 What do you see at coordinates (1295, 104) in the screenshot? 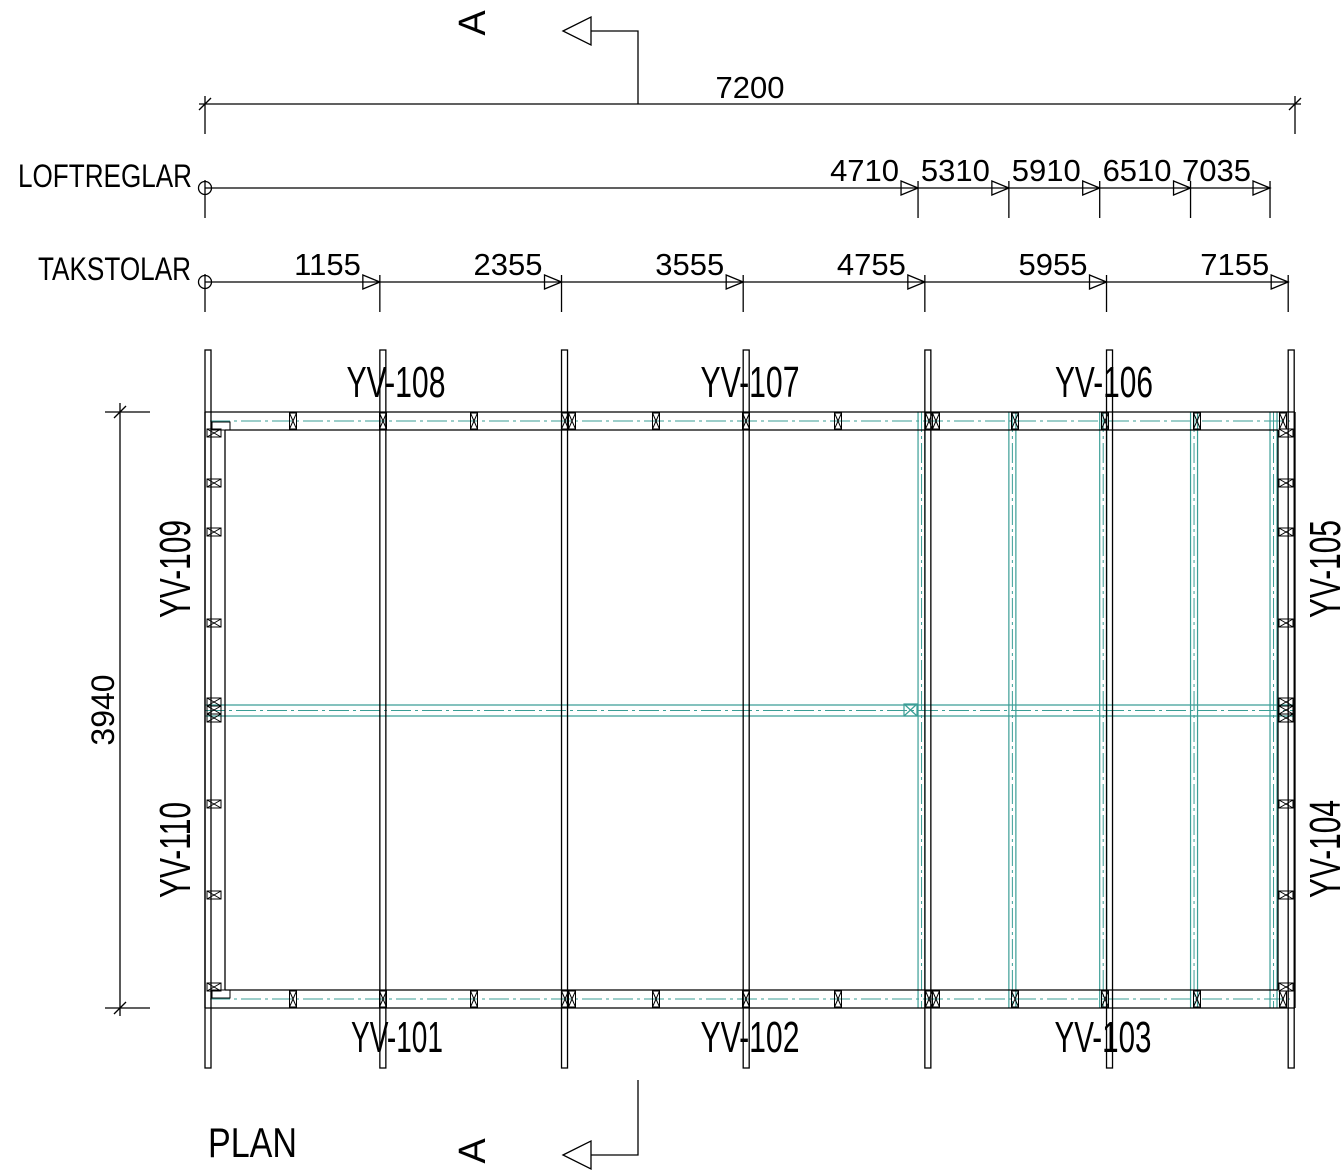
I see `overall-tick-right` at bounding box center [1295, 104].